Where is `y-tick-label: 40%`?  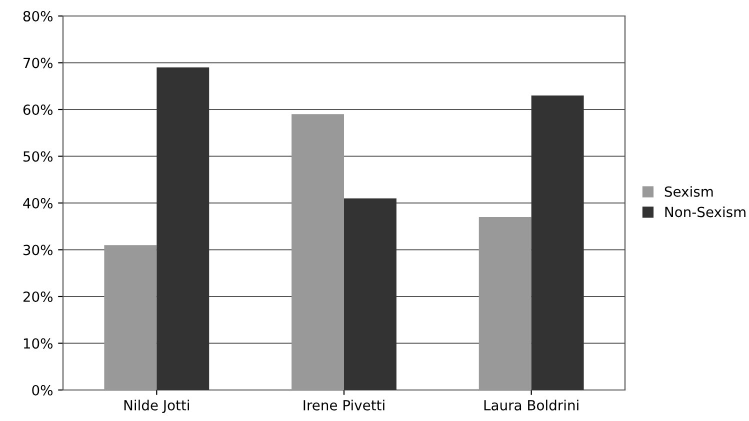
y-tick-label: 40% is located at coordinates (38, 203).